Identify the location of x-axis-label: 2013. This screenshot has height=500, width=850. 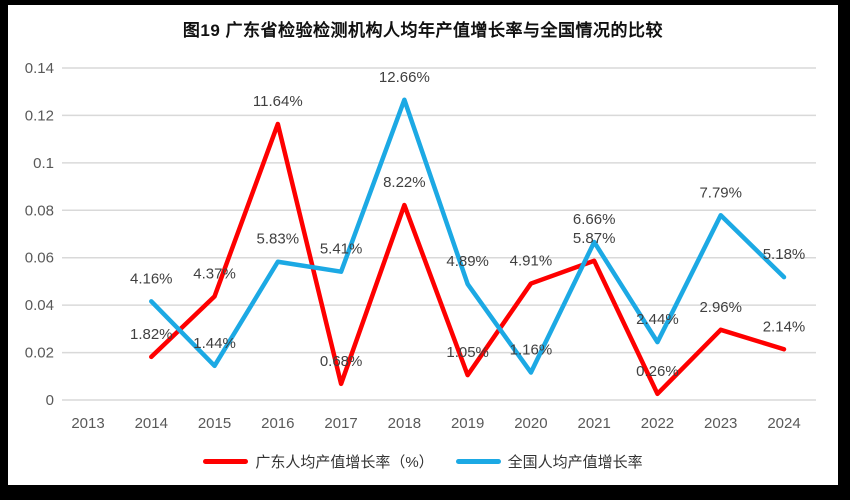
(87, 423).